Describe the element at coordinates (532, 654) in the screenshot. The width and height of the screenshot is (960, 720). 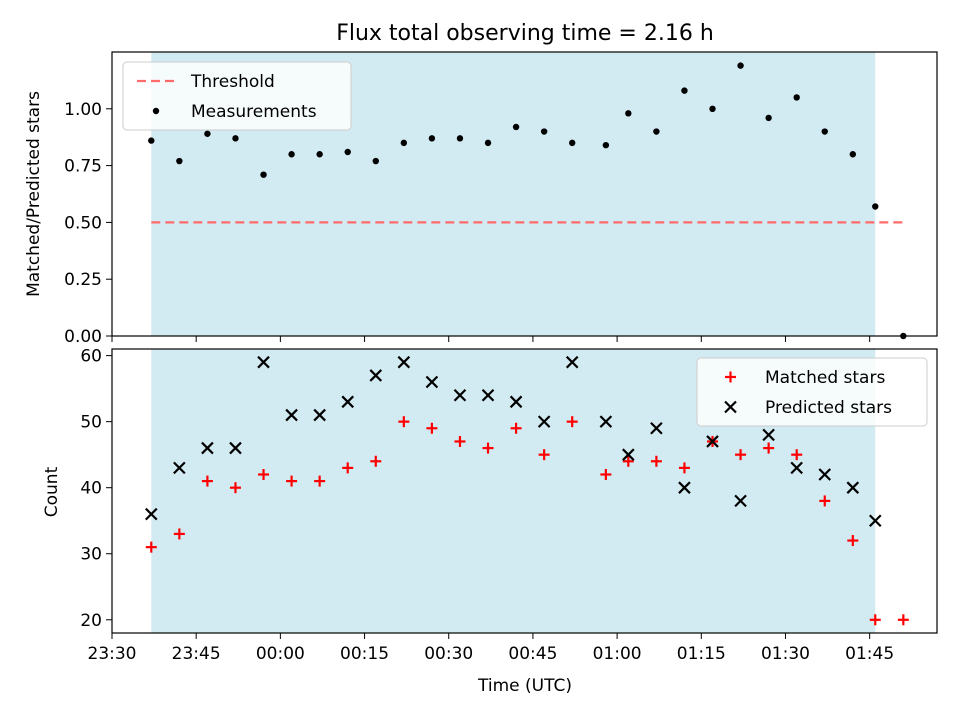
I see `x-tick-label: 00:45` at that location.